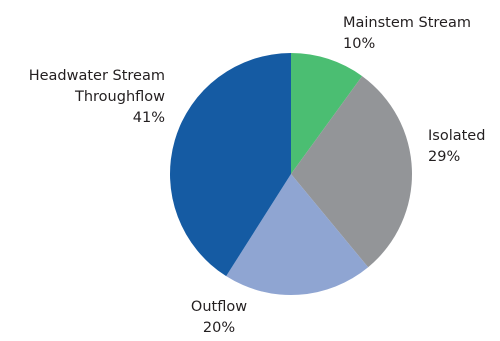 This screenshot has width=500, height=341. Describe the element at coordinates (456, 136) in the screenshot. I see `slice-name-1: Isolated` at that location.